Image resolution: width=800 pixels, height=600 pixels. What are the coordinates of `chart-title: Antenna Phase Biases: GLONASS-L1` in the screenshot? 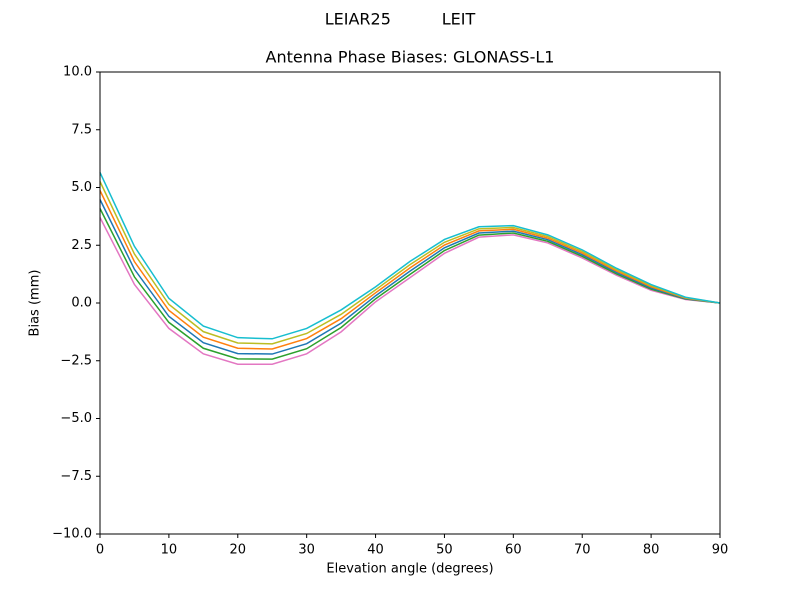 It's located at (410, 57).